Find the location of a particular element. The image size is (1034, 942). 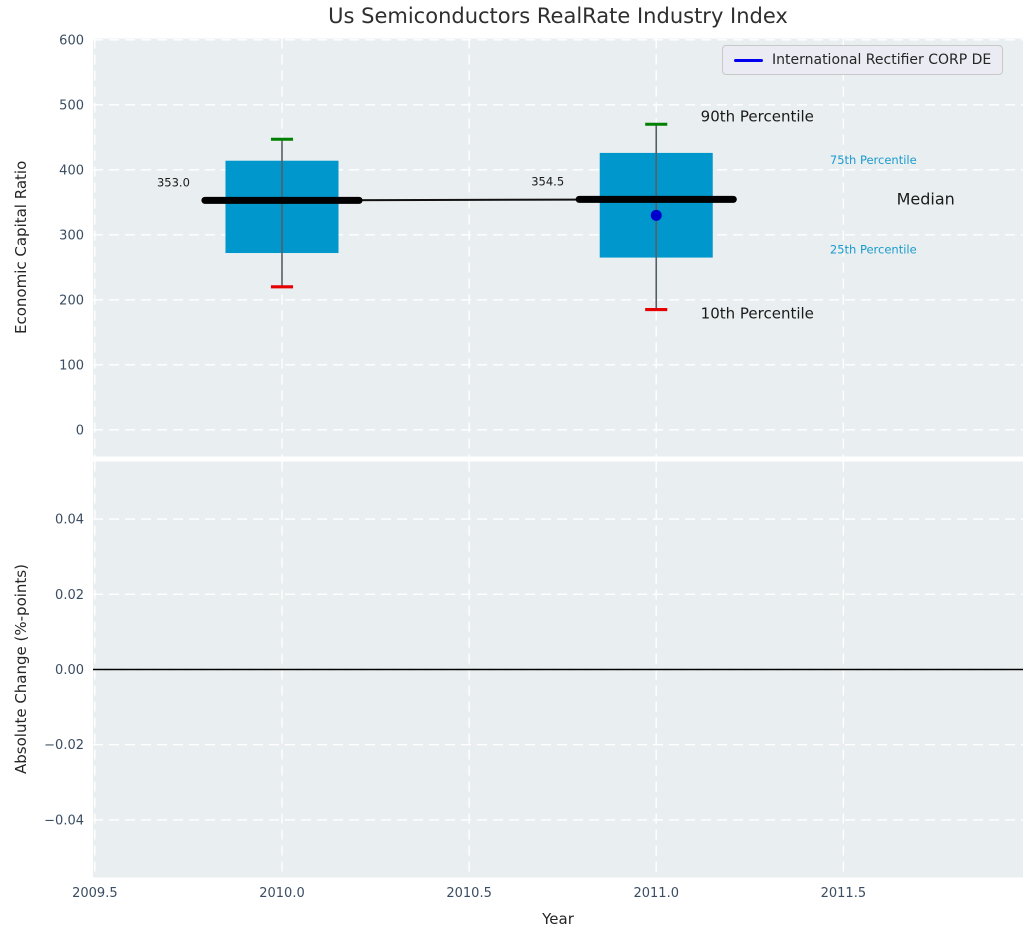

legend: International Rectifier CORP DE is located at coordinates (863, 60).